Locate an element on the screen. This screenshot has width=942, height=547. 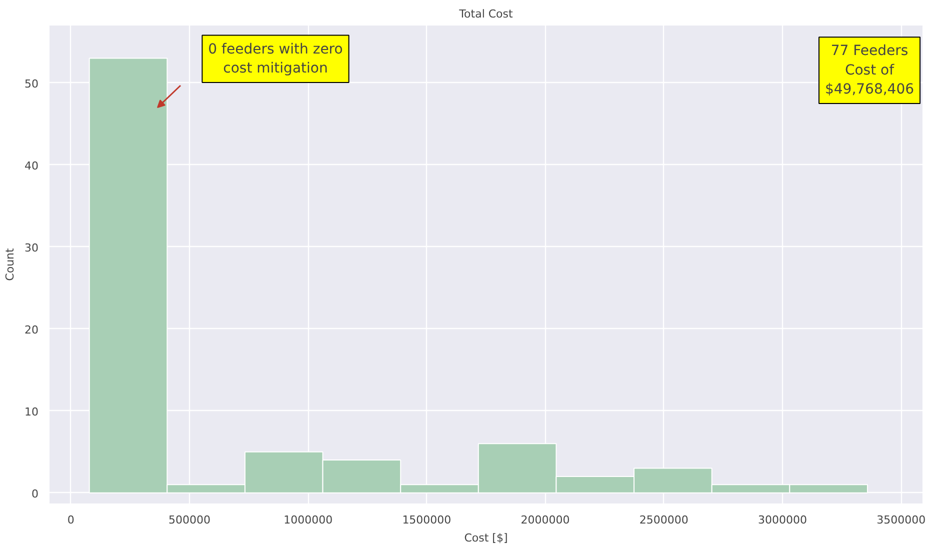
y-axis-title: Count is located at coordinates (10, 264).